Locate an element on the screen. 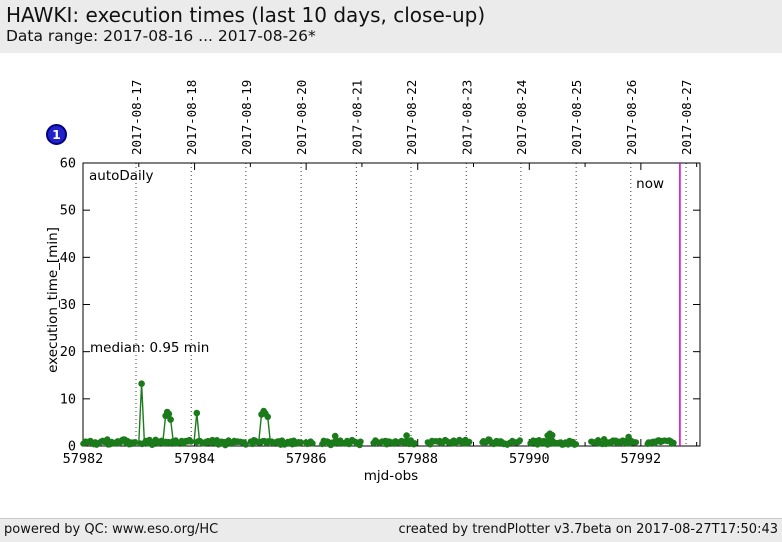 This screenshot has height=542, width=782. y-tick-label: 30 is located at coordinates (68, 305).